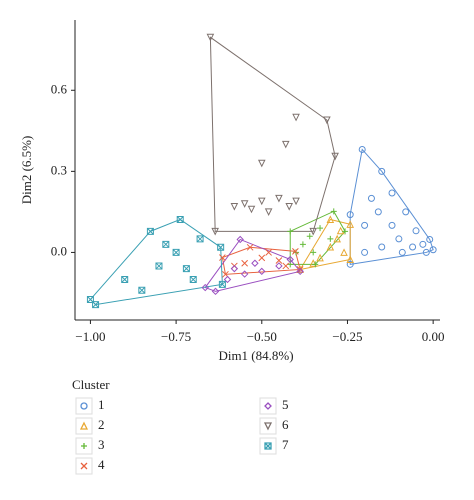 This screenshot has width=474, height=500. I want to click on x-tick-label: −0.25, so click(347, 336).